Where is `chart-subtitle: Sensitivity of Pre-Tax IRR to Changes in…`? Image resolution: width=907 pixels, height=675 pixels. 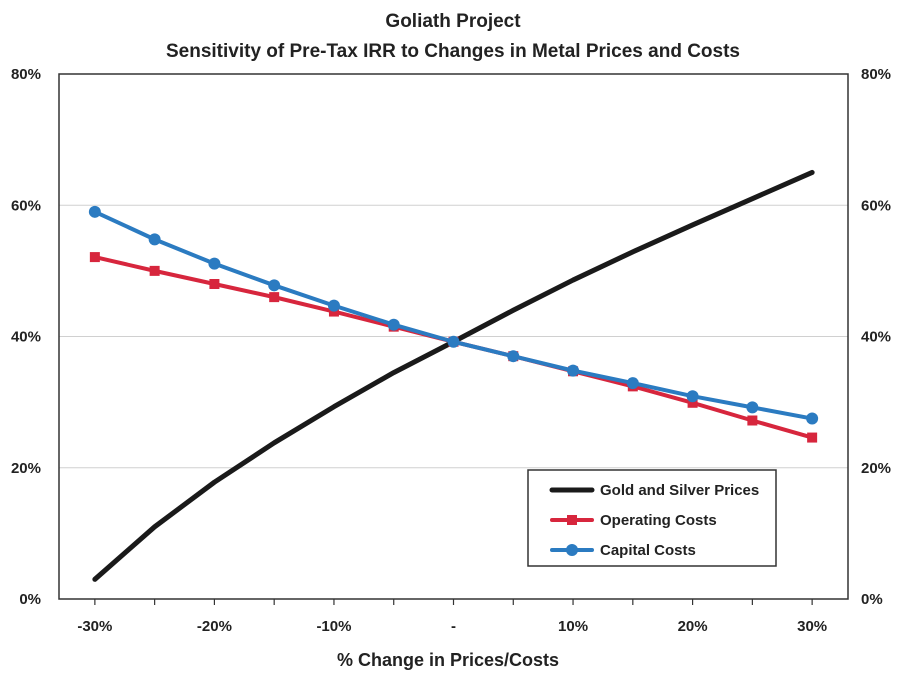
chart-subtitle: Sensitivity of Pre-Tax IRR to Changes in… is located at coordinates (453, 51).